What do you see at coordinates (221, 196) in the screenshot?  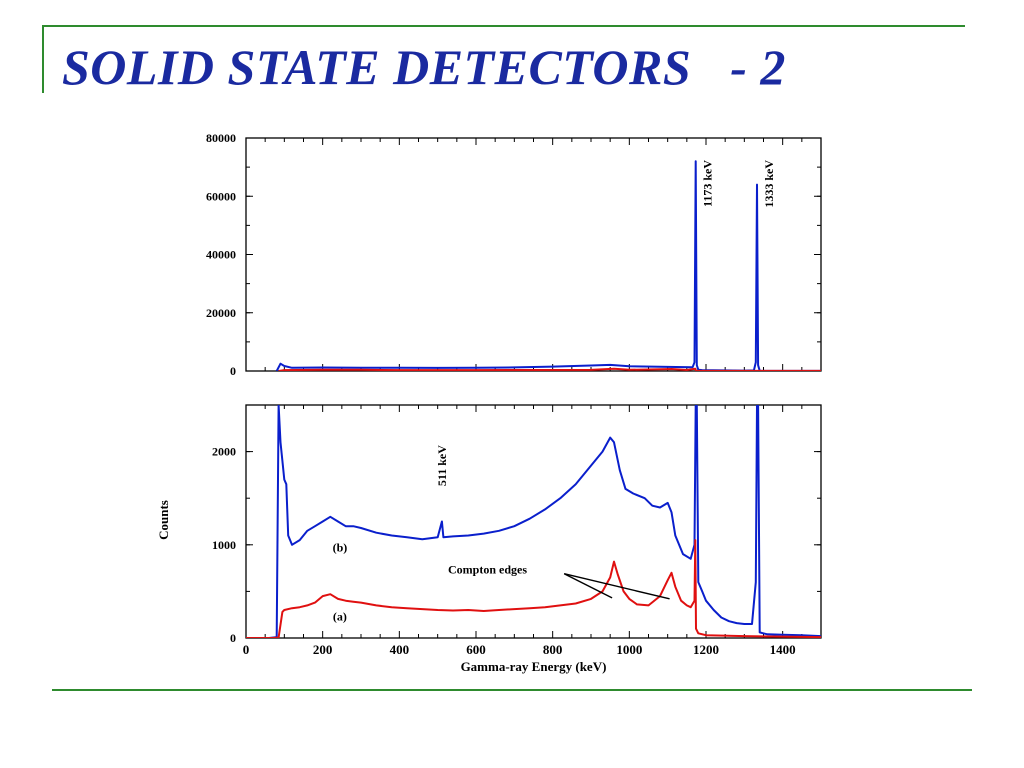 I see `y-tick-label: 60000` at bounding box center [221, 196].